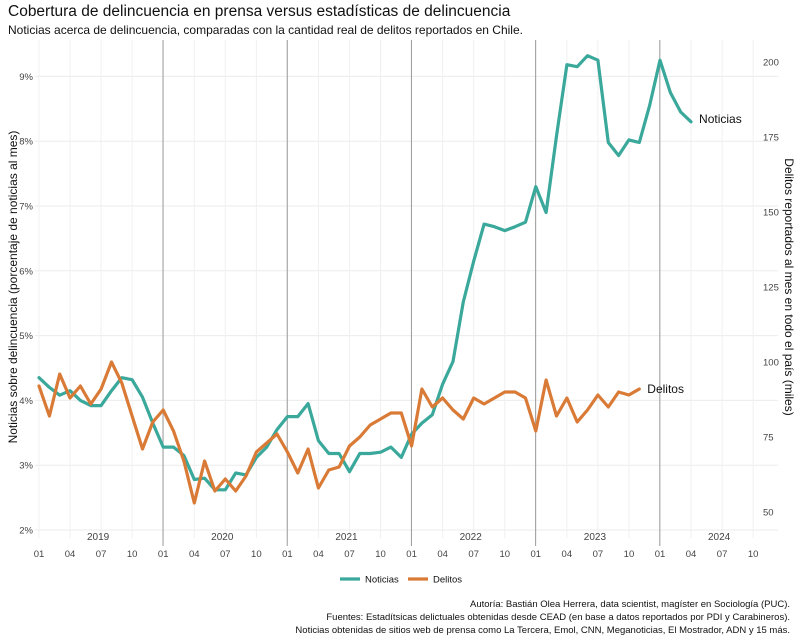 This screenshot has width=800, height=640. What do you see at coordinates (720, 119) in the screenshot?
I see `series-end-label-noticias: Noticias` at bounding box center [720, 119].